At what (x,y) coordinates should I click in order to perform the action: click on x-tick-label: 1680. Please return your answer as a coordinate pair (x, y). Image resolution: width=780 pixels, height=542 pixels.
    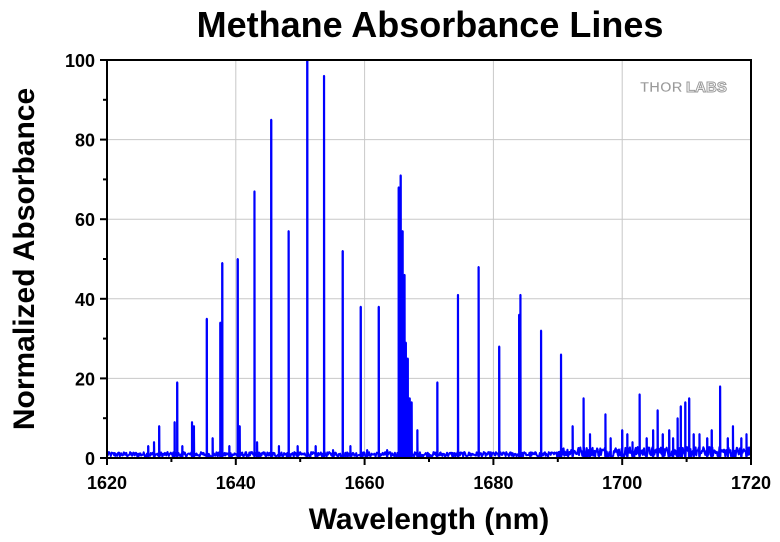
    Looking at the image, I should click on (493, 483).